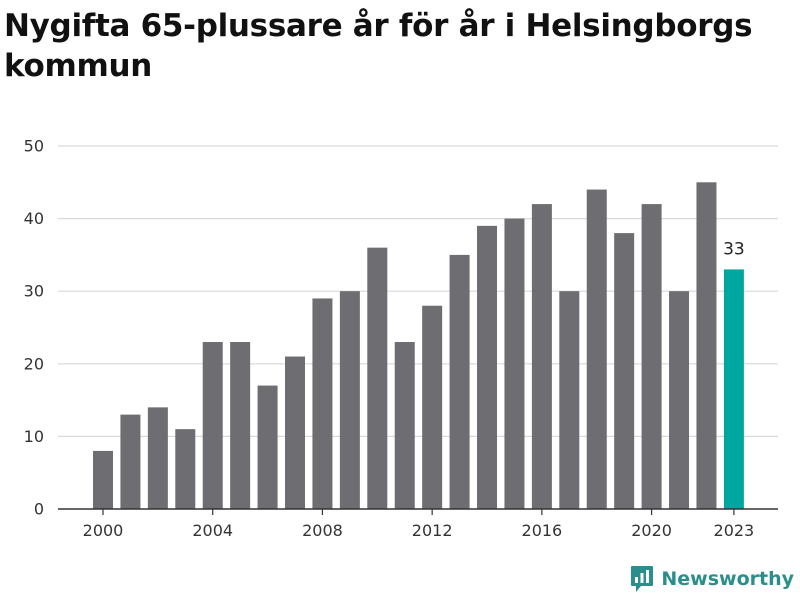 The width and height of the screenshot is (800, 600). Describe the element at coordinates (542, 530) in the screenshot. I see `x-tick-label: 2016` at that location.